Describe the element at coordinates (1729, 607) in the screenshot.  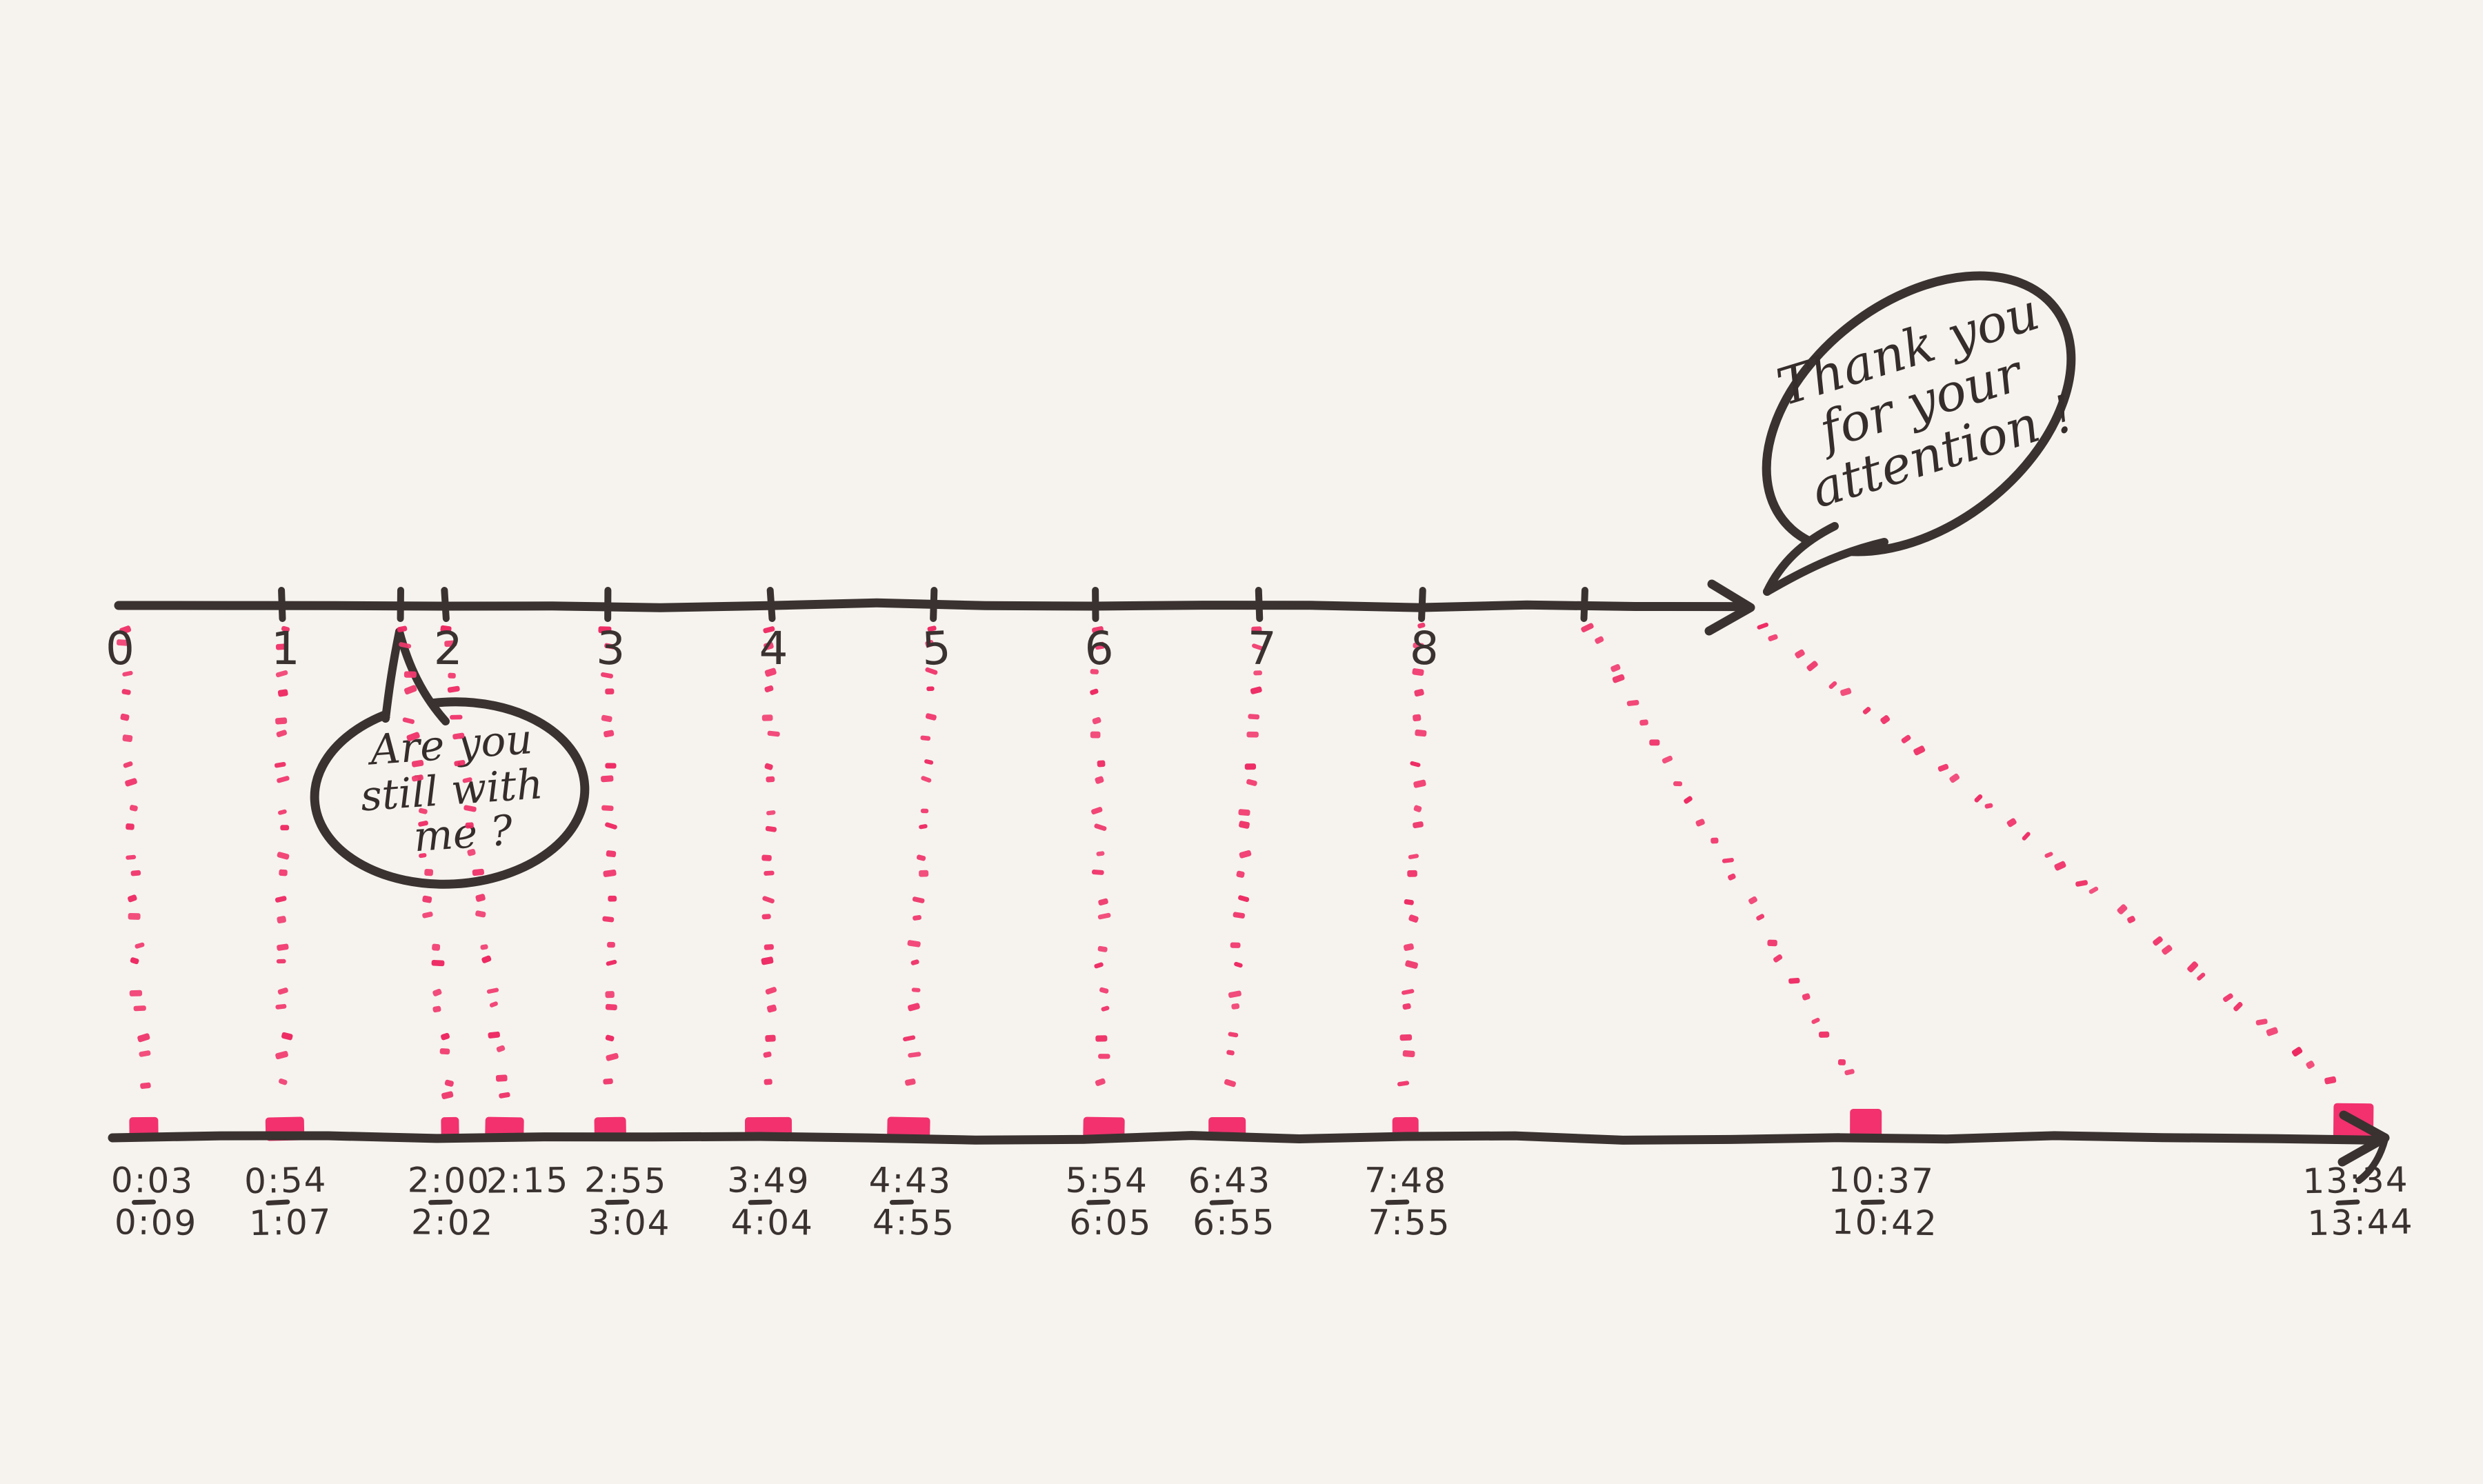
I see `top-axis-arrowhead` at that location.